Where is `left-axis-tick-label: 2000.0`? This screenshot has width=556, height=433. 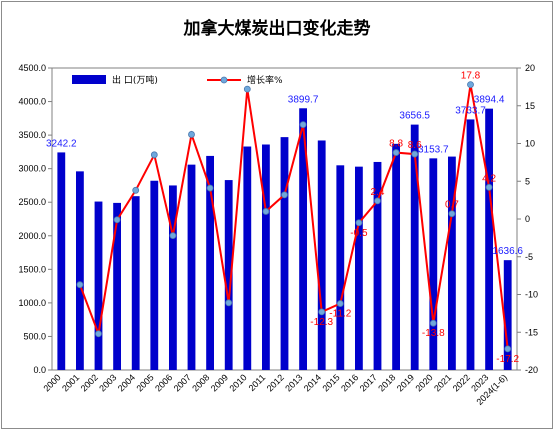
left-axis-tick-label: 2000.0 is located at coordinates (32, 236).